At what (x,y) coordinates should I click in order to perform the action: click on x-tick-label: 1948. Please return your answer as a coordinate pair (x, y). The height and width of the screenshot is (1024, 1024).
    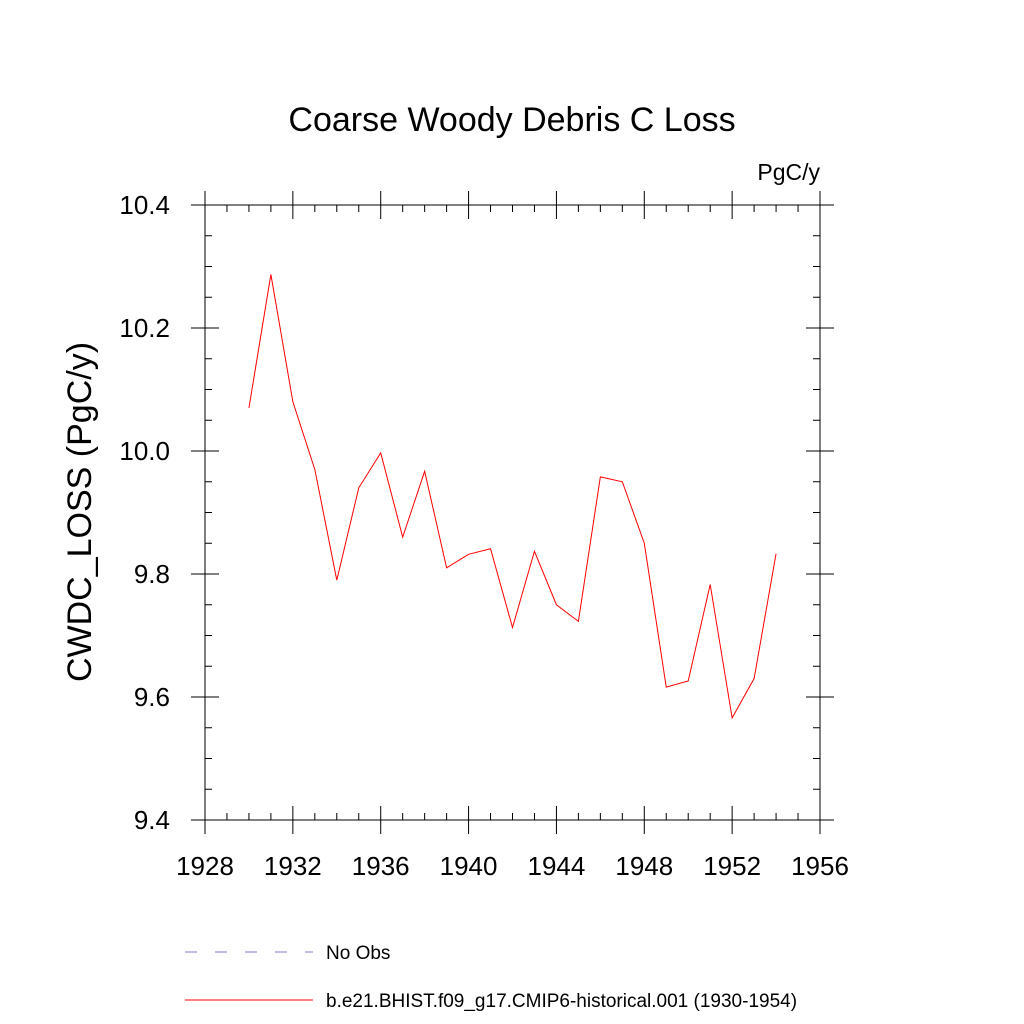
    Looking at the image, I should click on (644, 866).